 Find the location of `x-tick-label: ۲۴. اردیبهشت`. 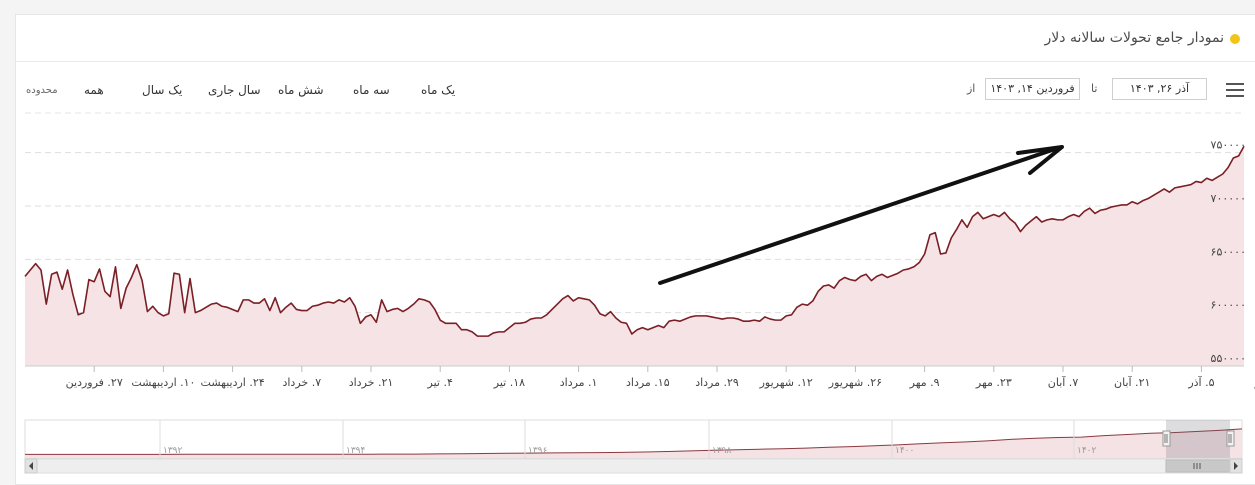

x-tick-label: ۲۴. اردیبهشت is located at coordinates (233, 382).